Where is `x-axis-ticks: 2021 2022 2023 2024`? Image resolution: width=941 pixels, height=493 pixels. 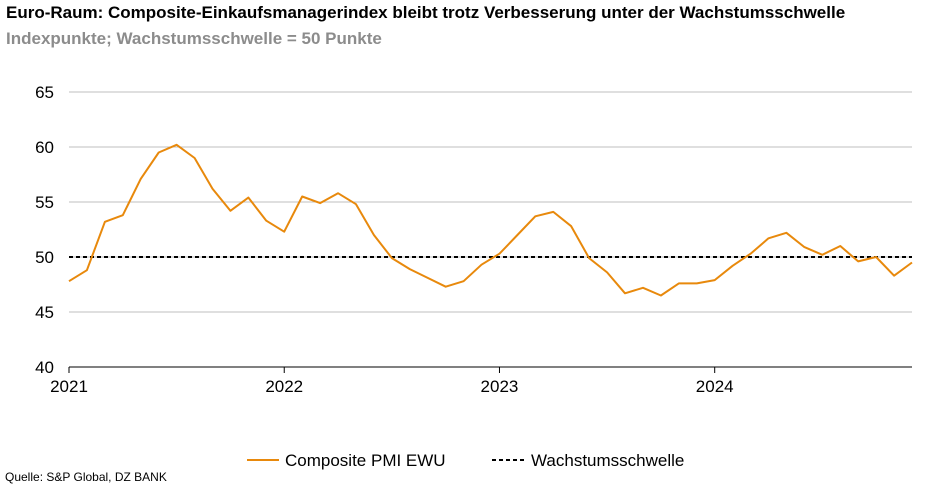
x-axis-ticks: 2021 2022 2023 2024 is located at coordinates (392, 381).